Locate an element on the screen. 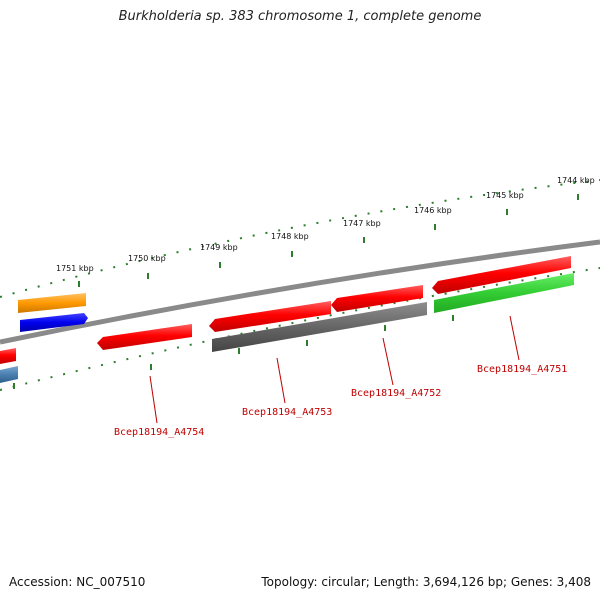 The image size is (600, 600). gene-label-a4754: Bcep18194_A4754 is located at coordinates (159, 432).